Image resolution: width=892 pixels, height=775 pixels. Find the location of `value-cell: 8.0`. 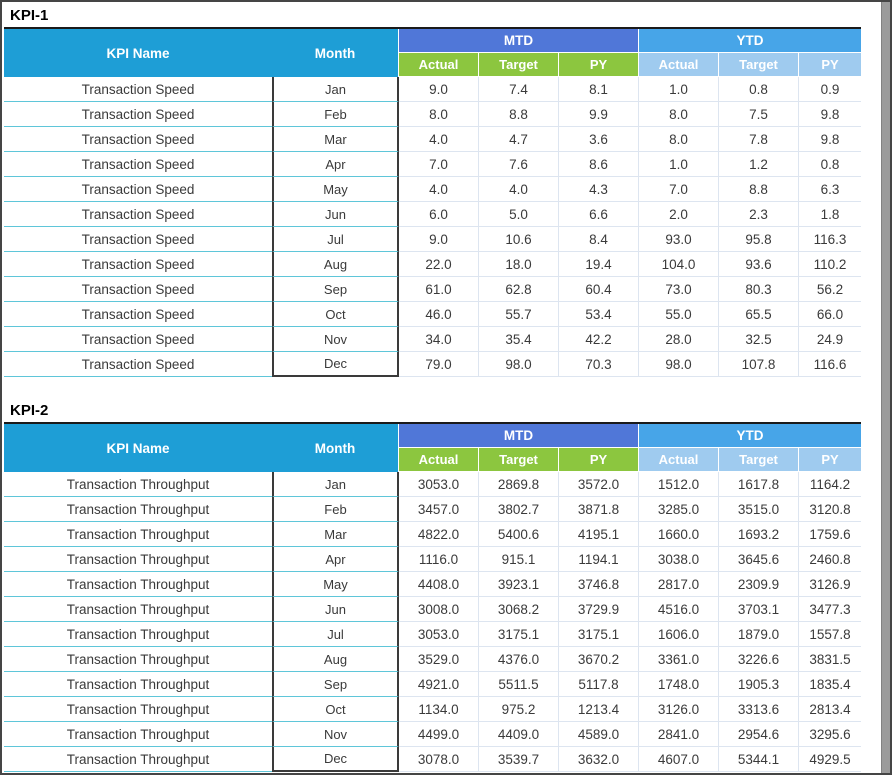

value-cell: 8.0 is located at coordinates (679, 114).